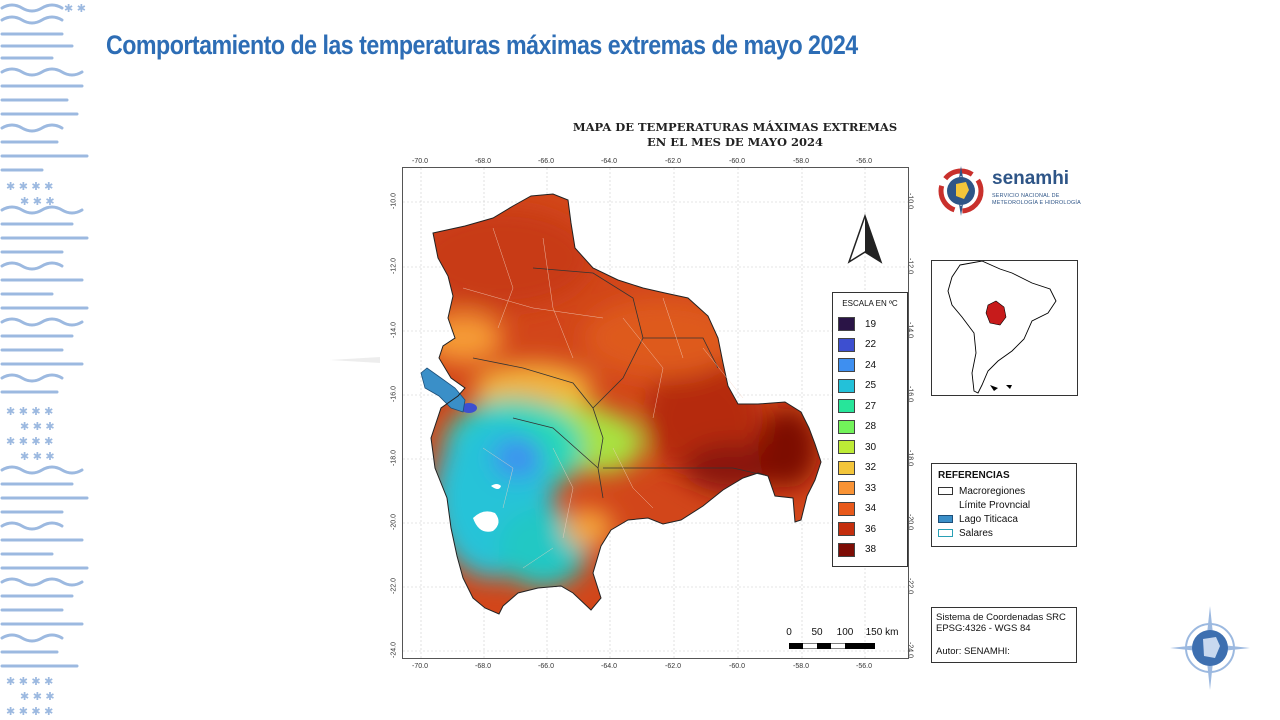 This screenshot has width=1280, height=720. I want to click on legend-item: 38, so click(870, 550).